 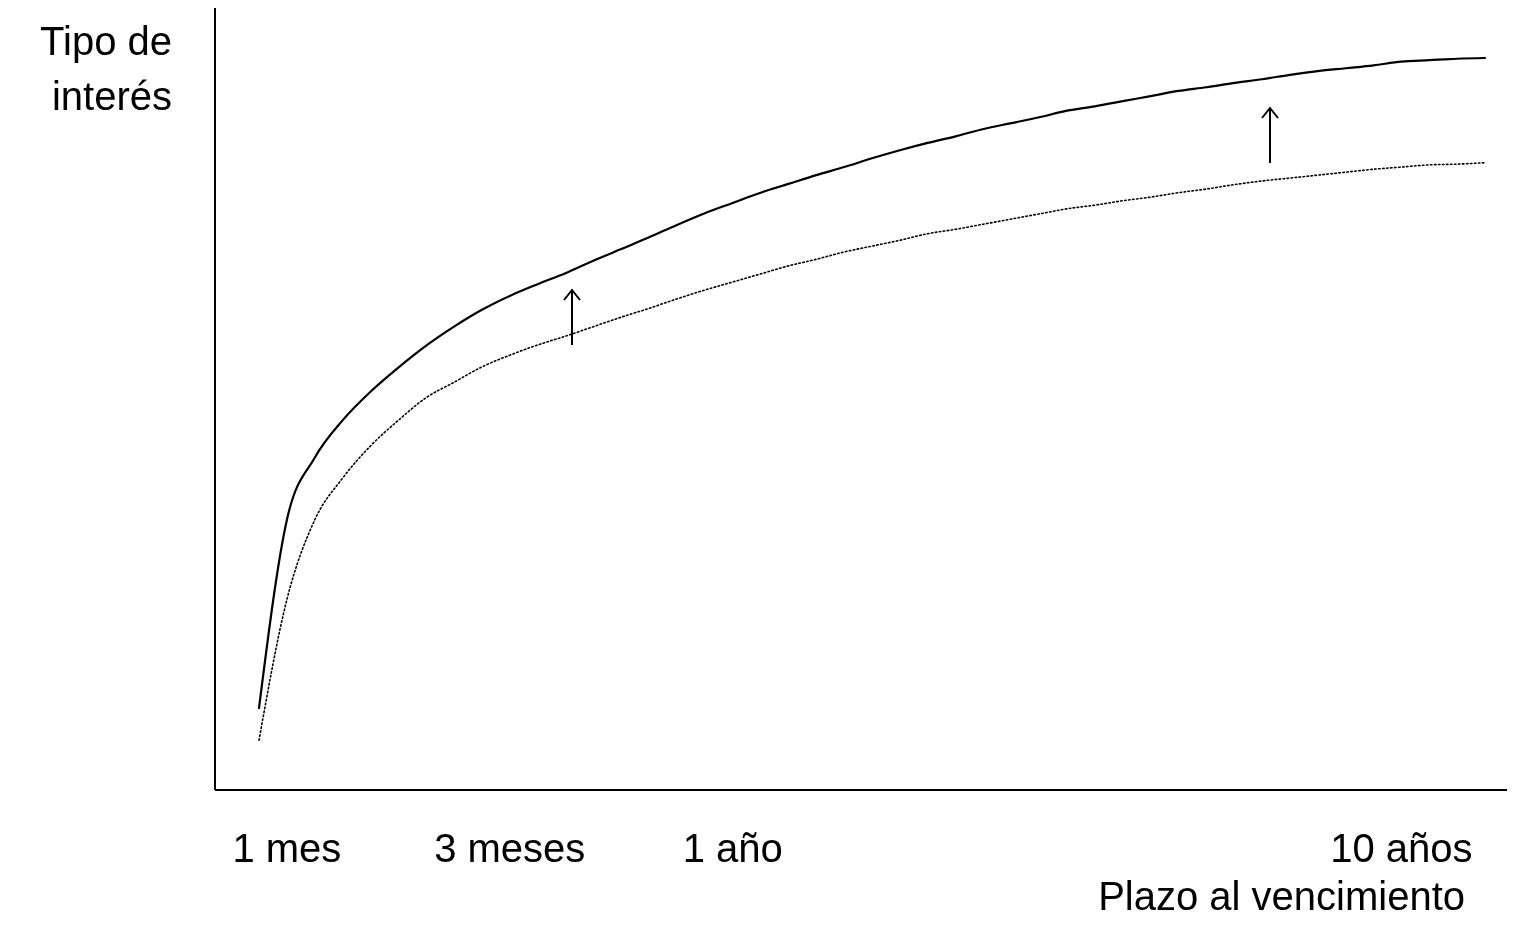 I want to click on y-axis-title: Tipo de interés, so click(x=106, y=68).